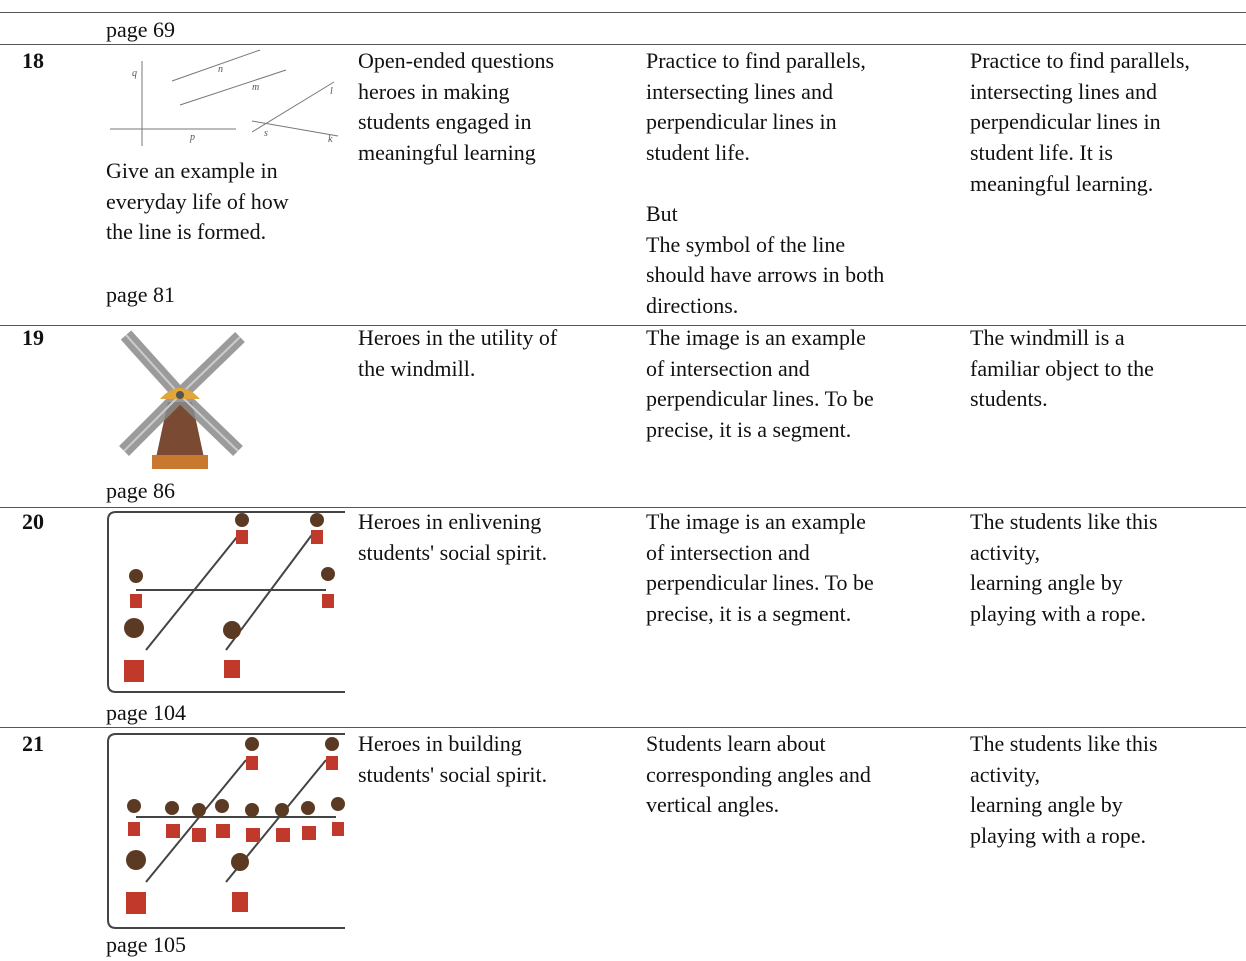  What do you see at coordinates (698, 153) in the screenshot?
I see `text-line: student life.` at bounding box center [698, 153].